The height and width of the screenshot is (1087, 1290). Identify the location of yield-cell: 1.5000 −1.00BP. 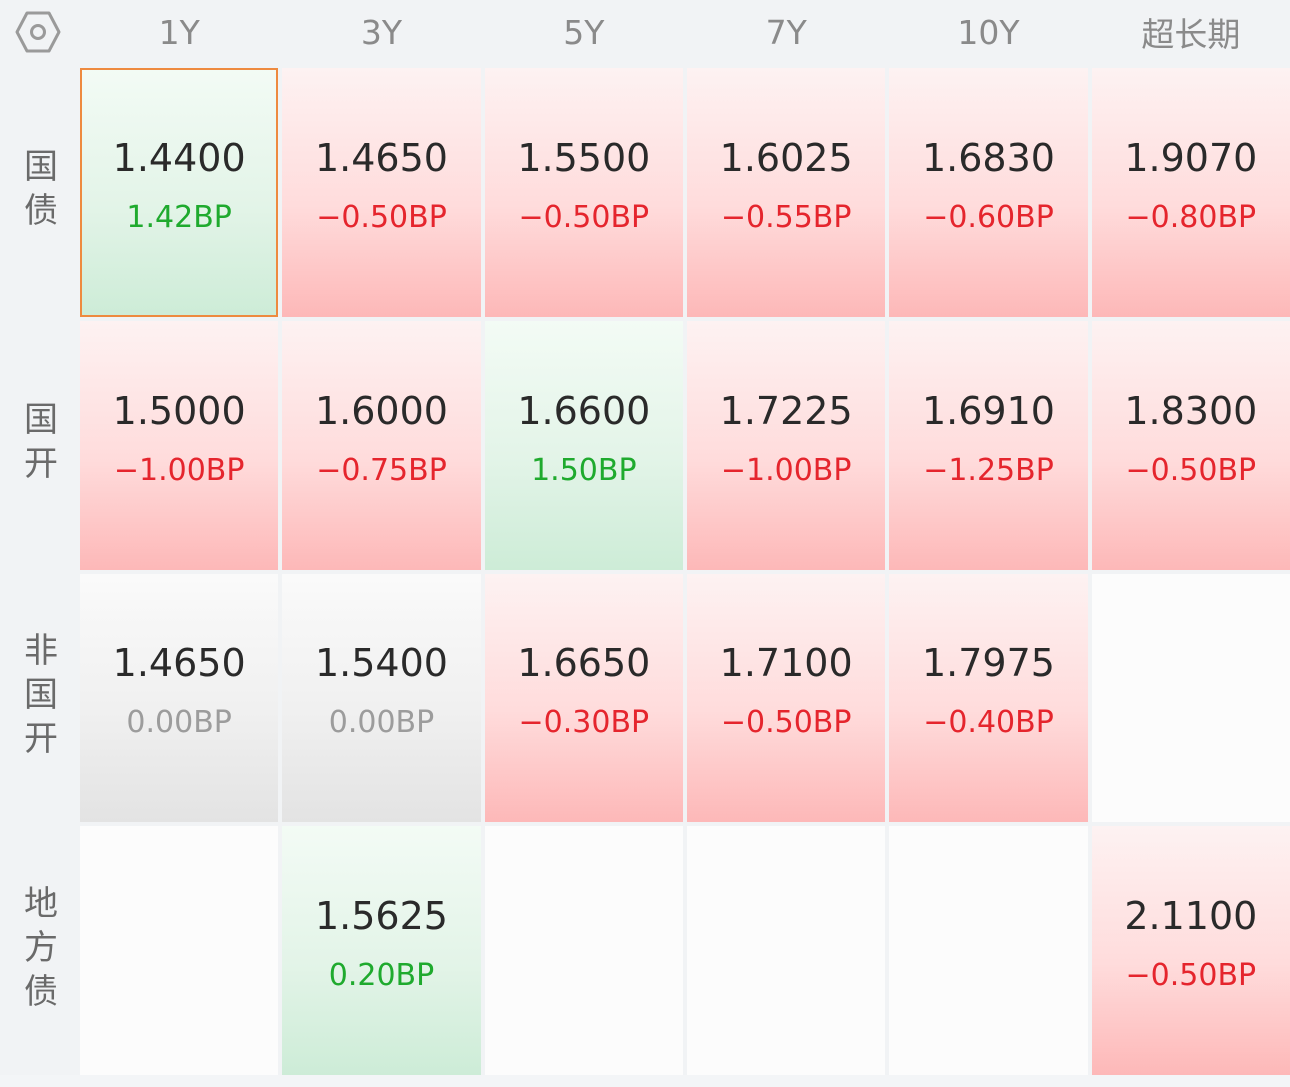
(179, 445).